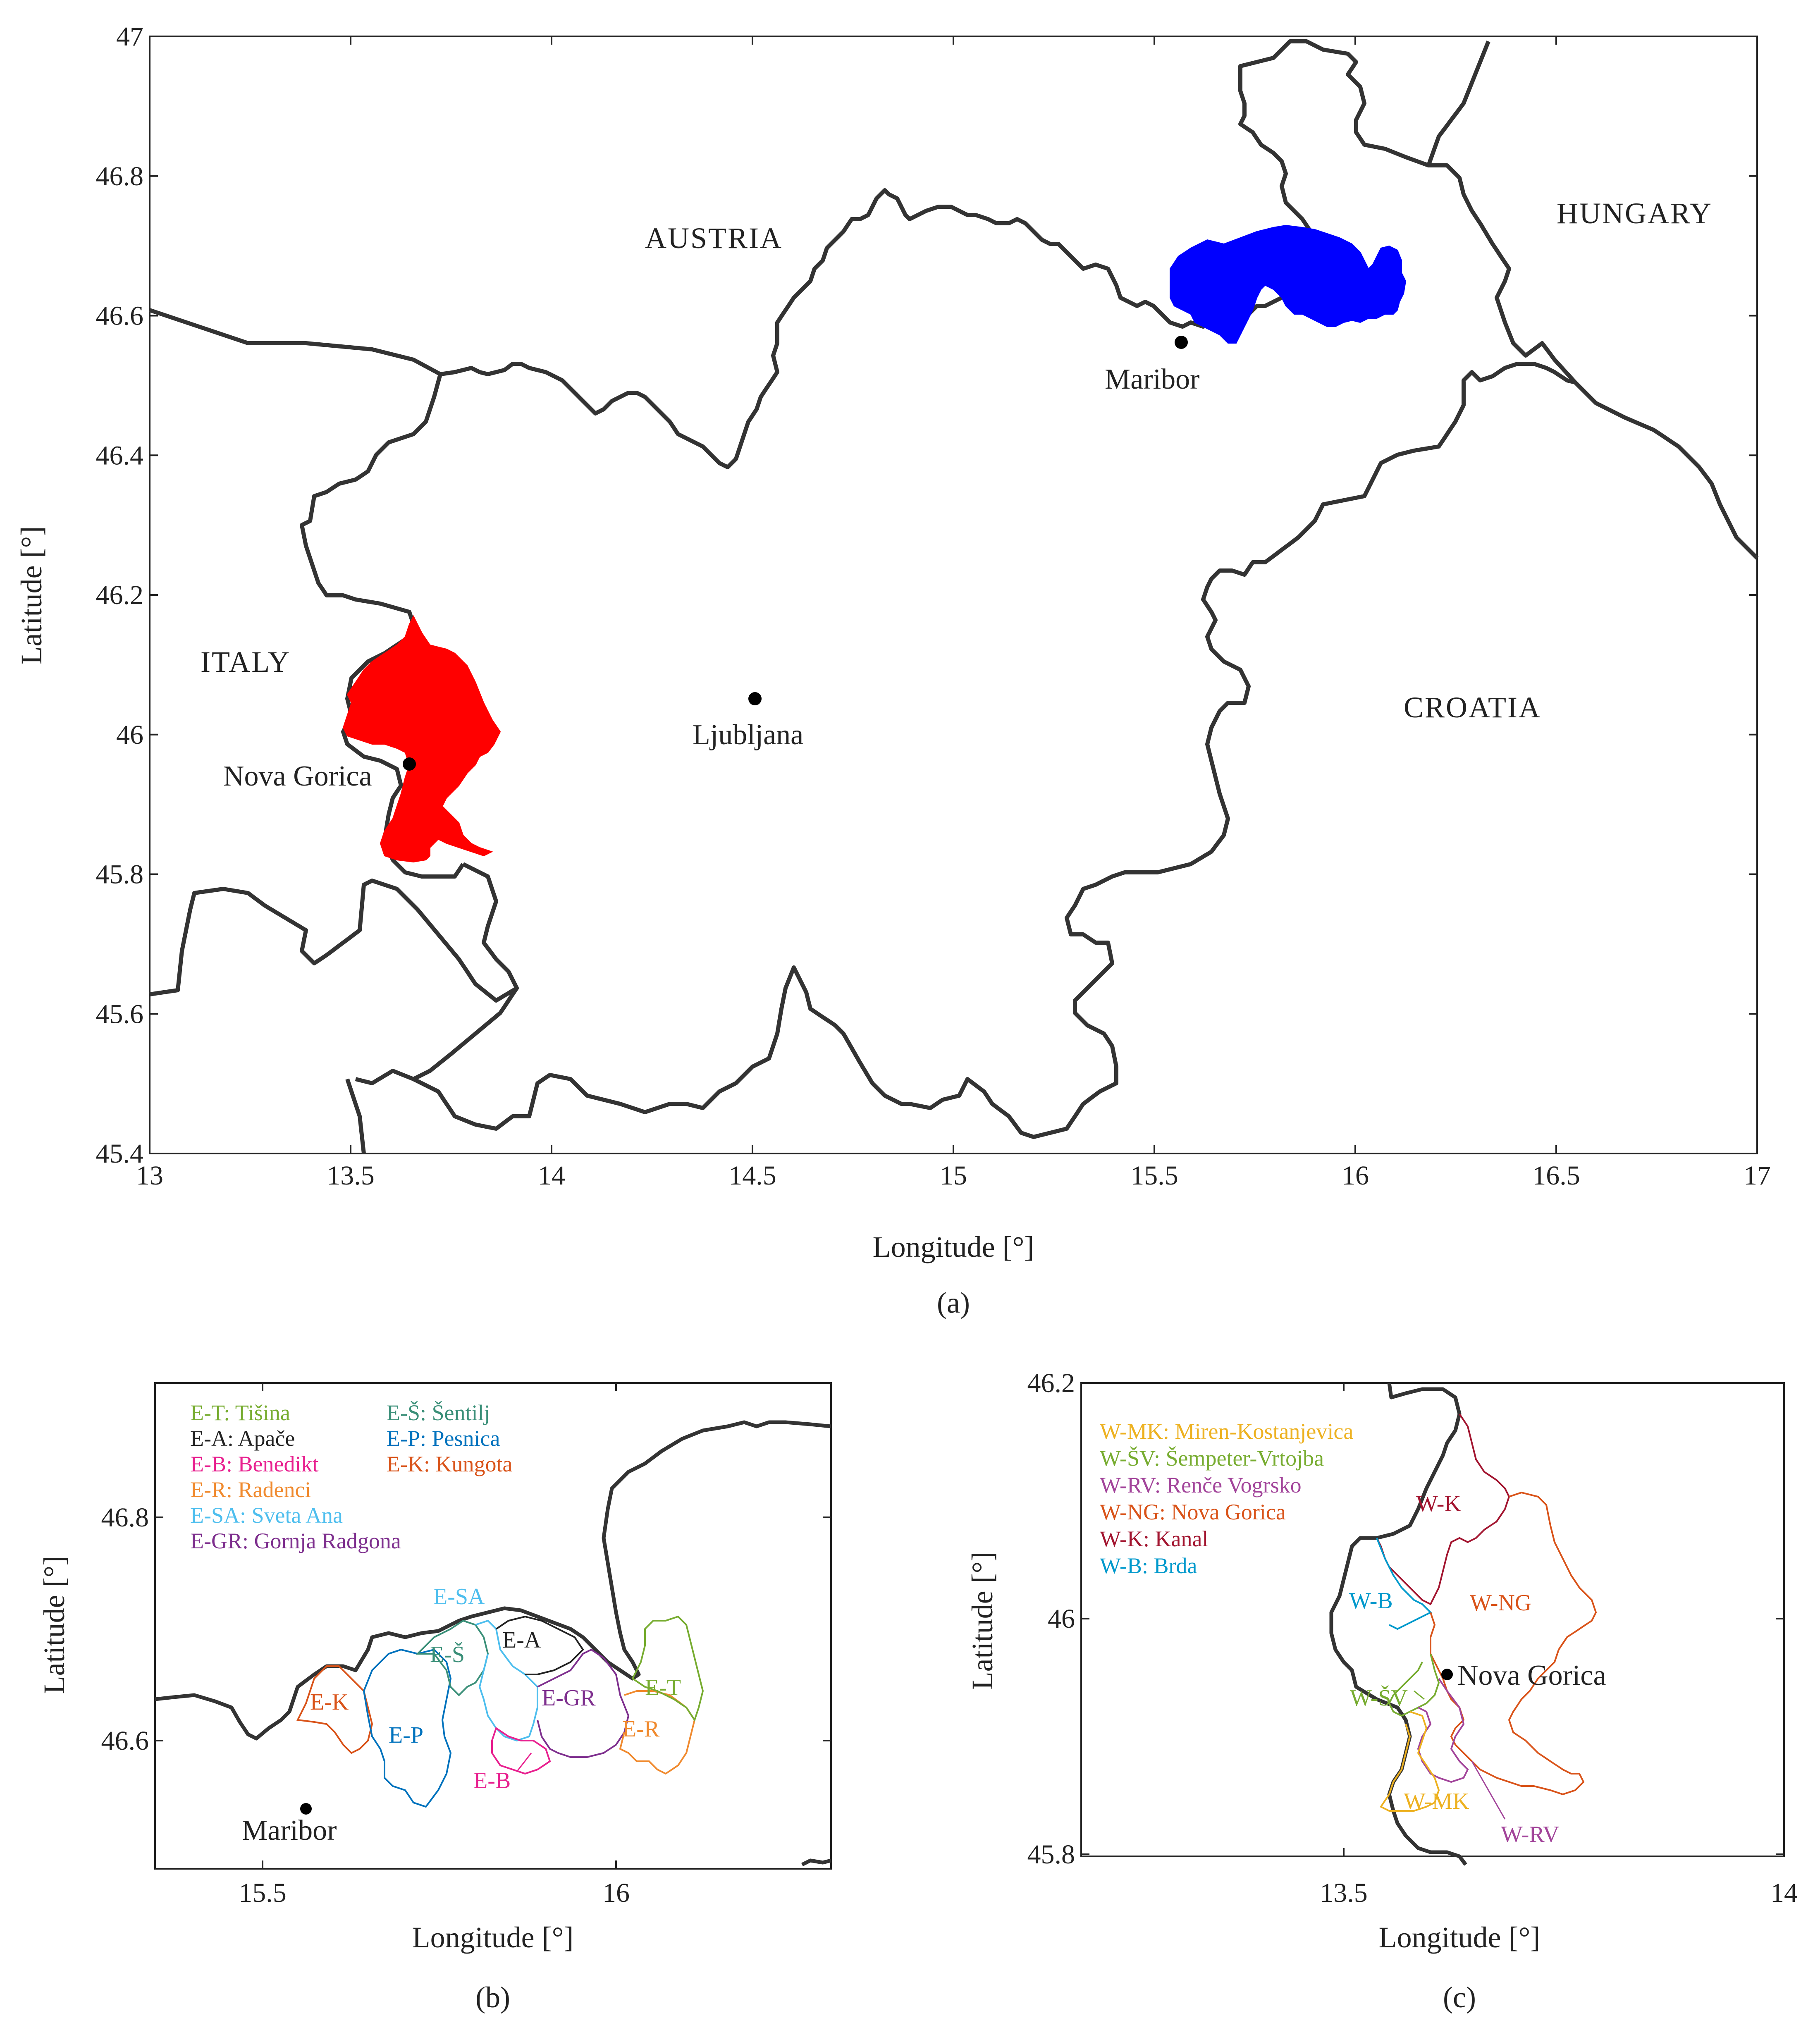  What do you see at coordinates (459, 1597) in the screenshot?
I see `label-e-sa: E-SA` at bounding box center [459, 1597].